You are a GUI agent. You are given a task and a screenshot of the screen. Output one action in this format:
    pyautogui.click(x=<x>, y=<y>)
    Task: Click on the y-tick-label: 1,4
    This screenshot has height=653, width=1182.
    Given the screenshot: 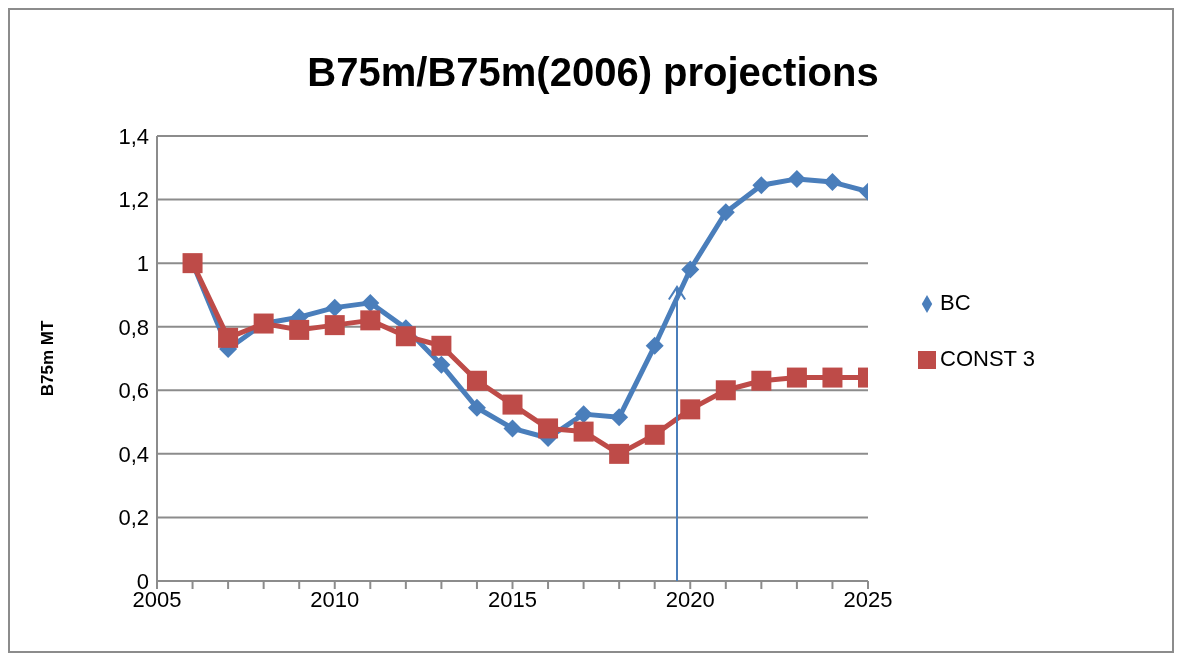 What is the action you would take?
    pyautogui.click(x=133, y=136)
    